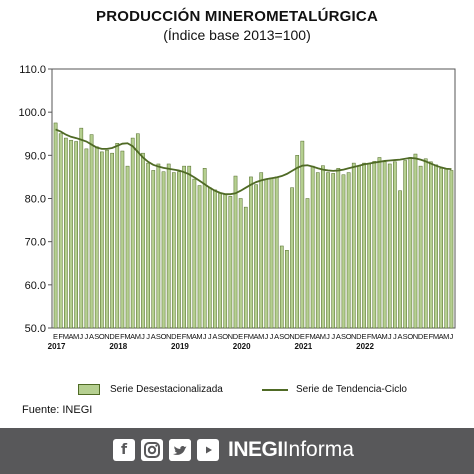  I want to click on legend-item-bars: Serie Desestacionalizada, so click(150, 389).